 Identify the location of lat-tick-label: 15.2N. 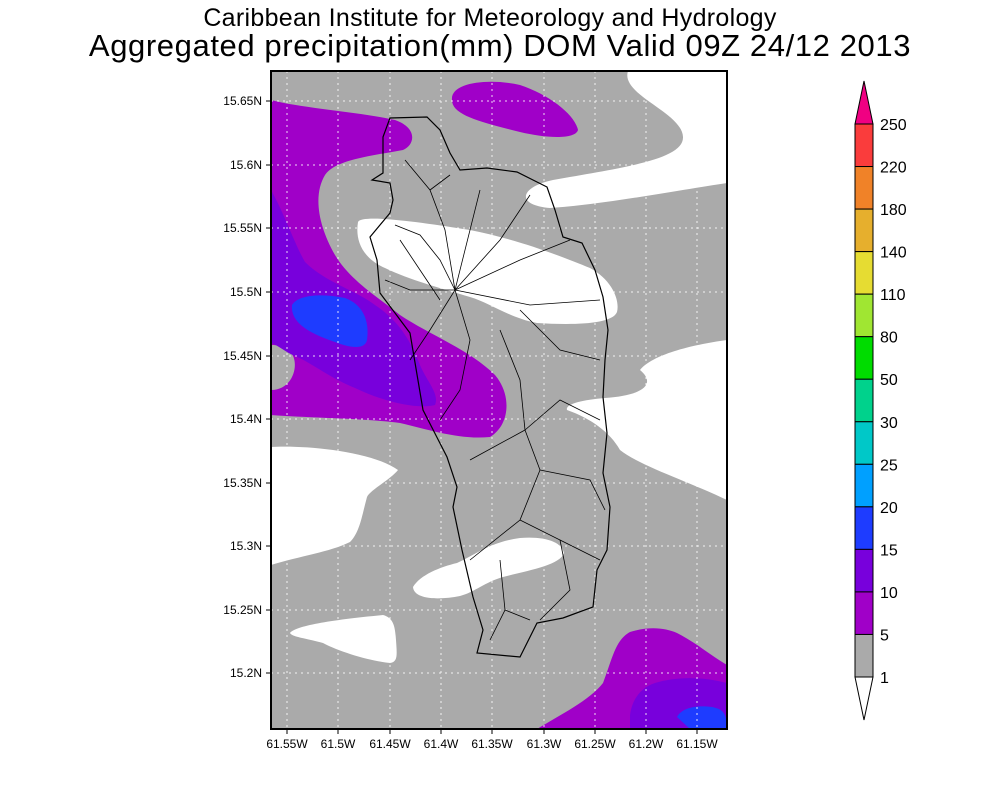
(246, 673).